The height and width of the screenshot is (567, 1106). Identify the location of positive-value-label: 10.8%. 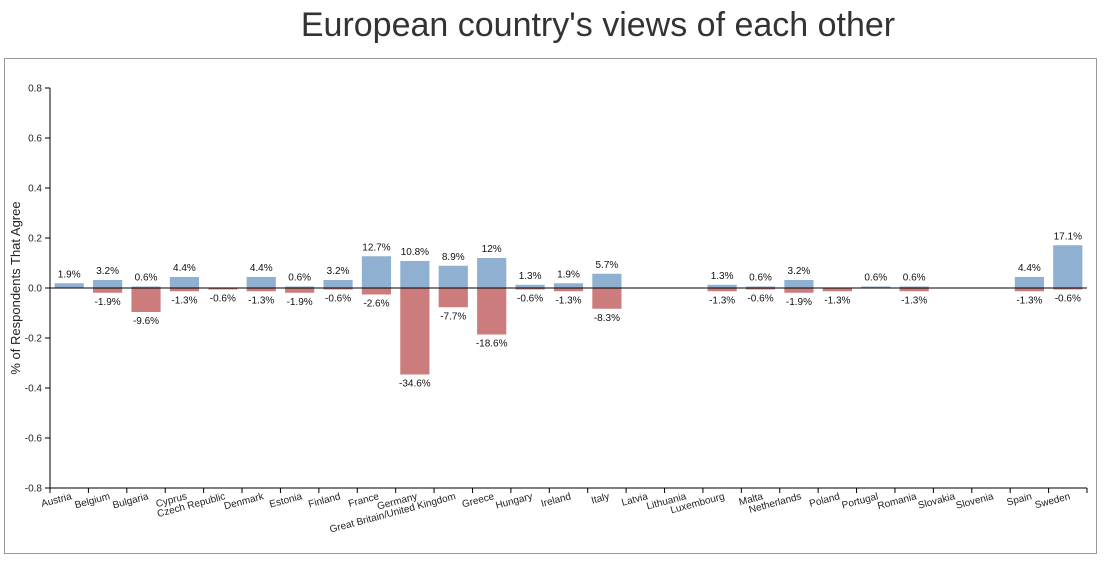
(415, 252).